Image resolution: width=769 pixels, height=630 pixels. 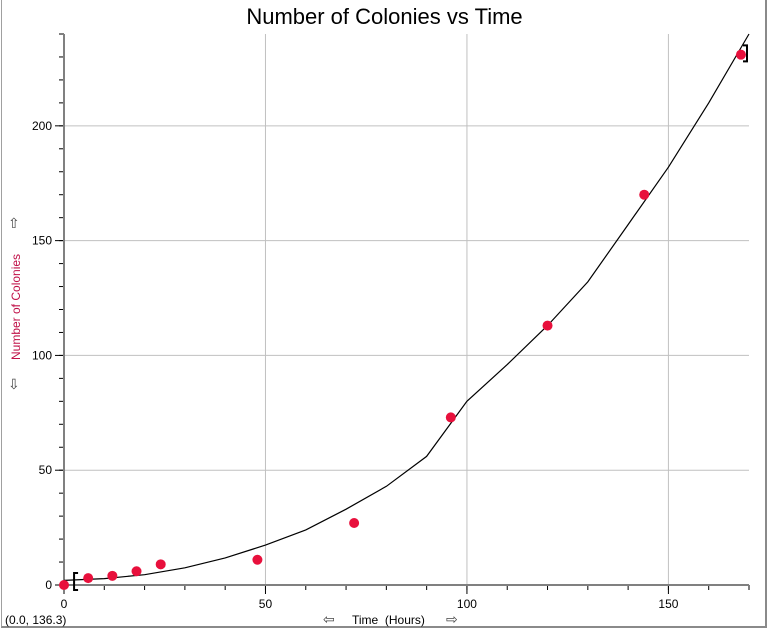 I want to click on y-scroll-down-icon: ⇩, so click(x=14, y=384).